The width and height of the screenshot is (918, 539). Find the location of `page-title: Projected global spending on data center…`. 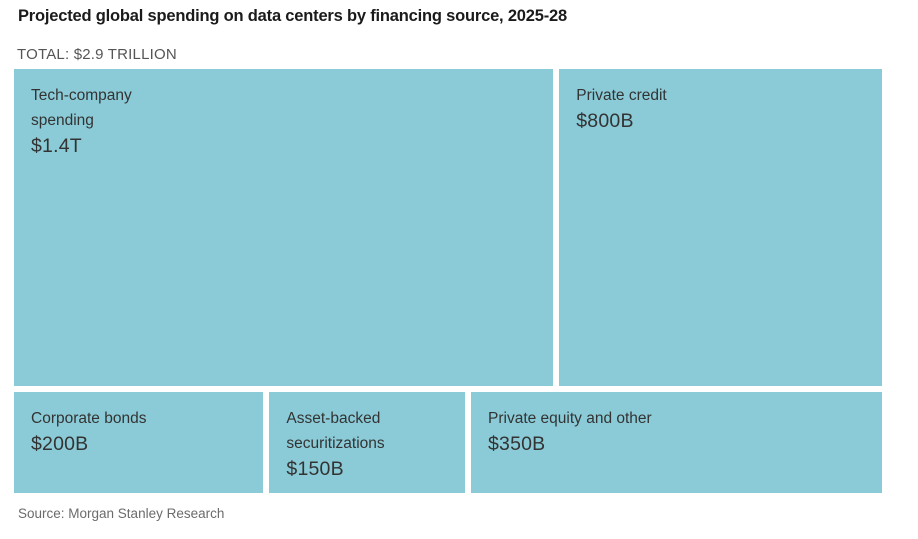

page-title: Projected global spending on data center… is located at coordinates (292, 16).